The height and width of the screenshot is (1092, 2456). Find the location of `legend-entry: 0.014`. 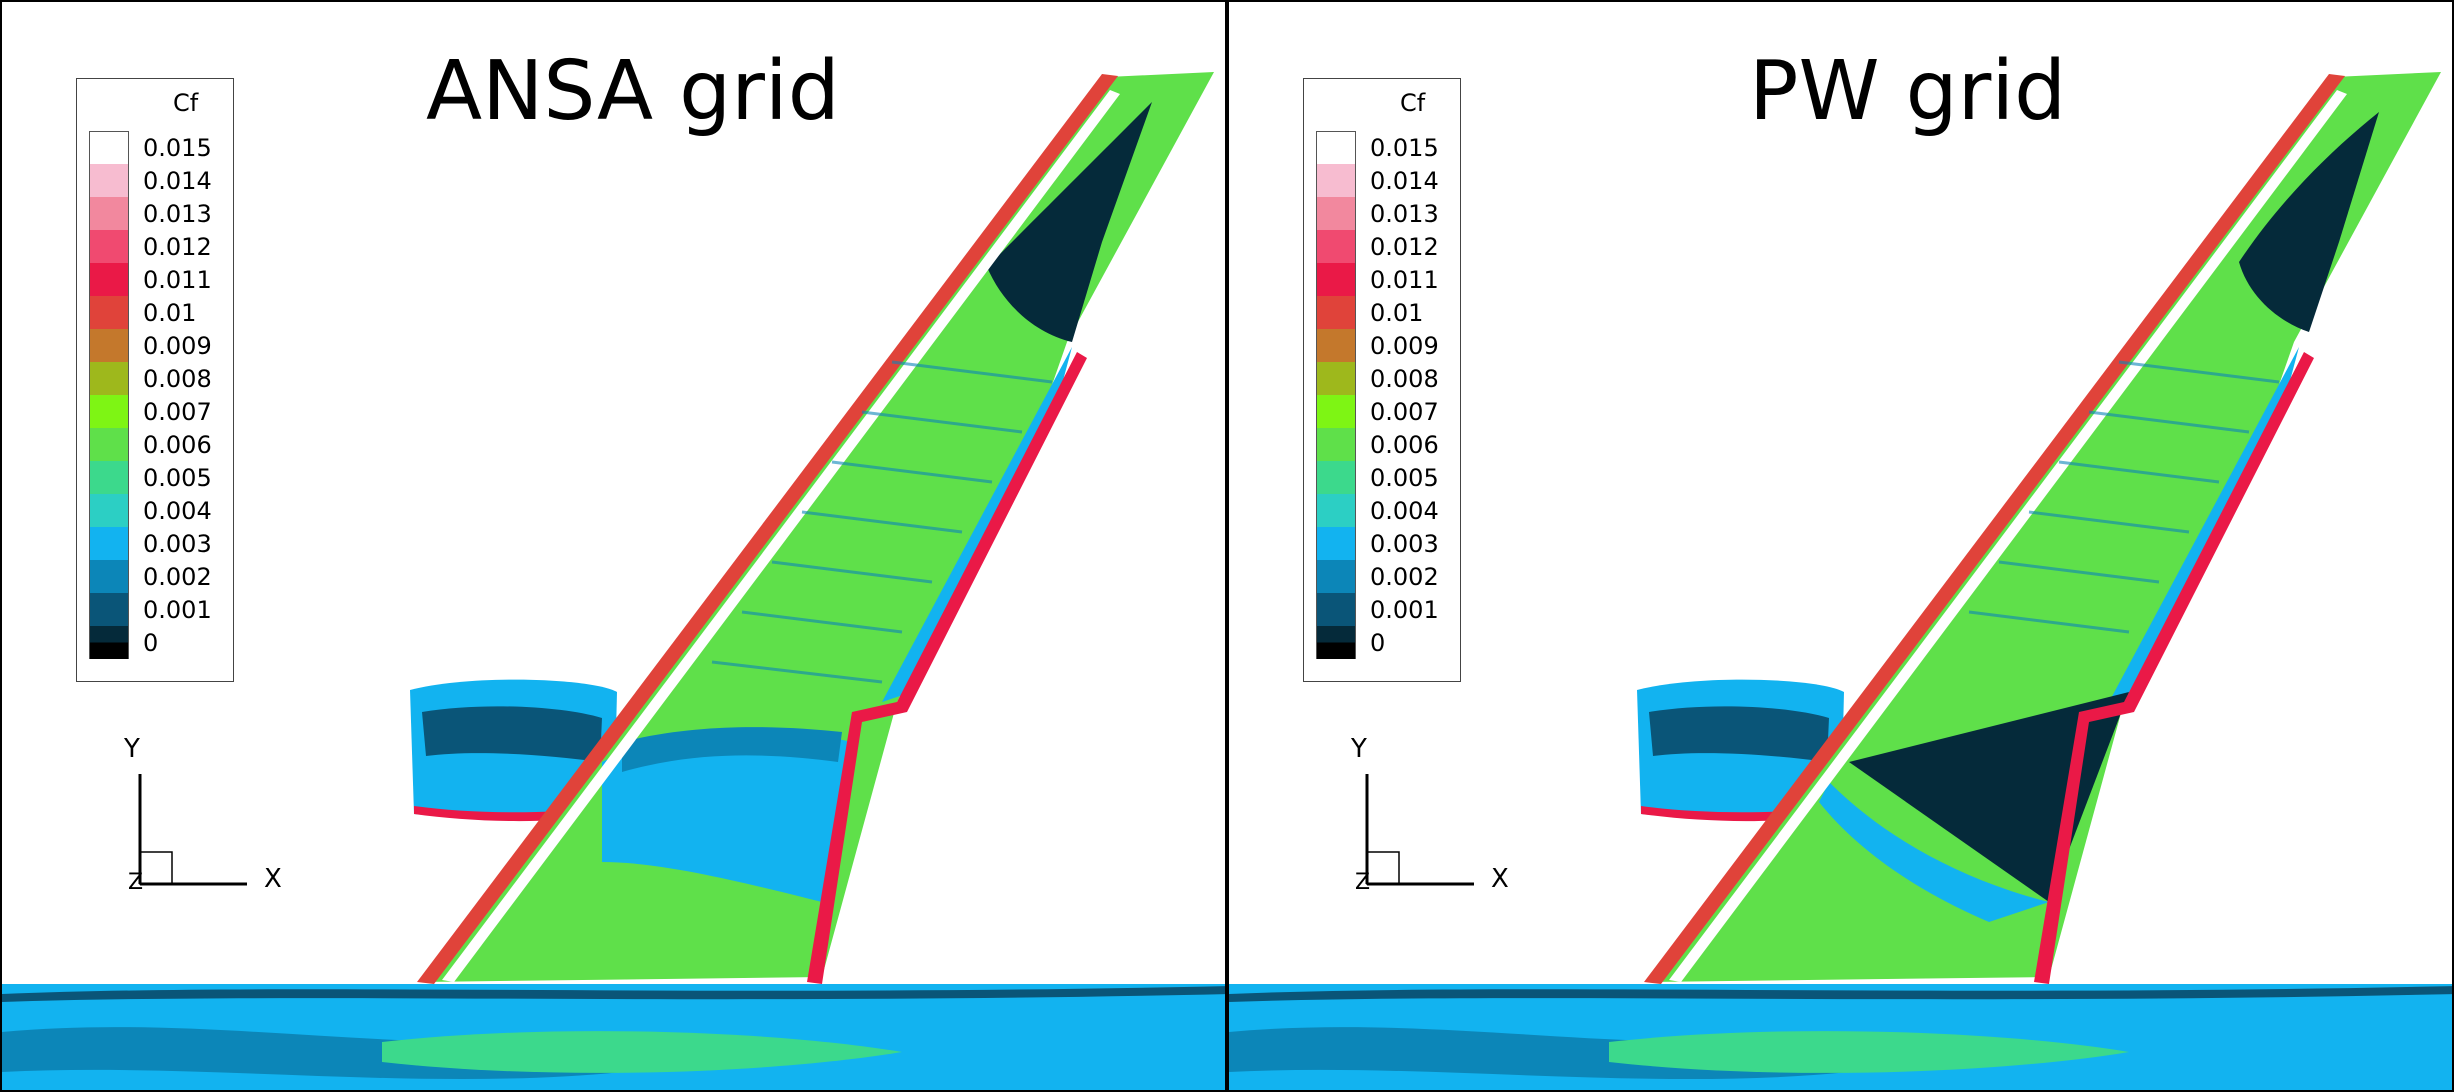

legend-entry: 0.014 is located at coordinates (1386, 180).